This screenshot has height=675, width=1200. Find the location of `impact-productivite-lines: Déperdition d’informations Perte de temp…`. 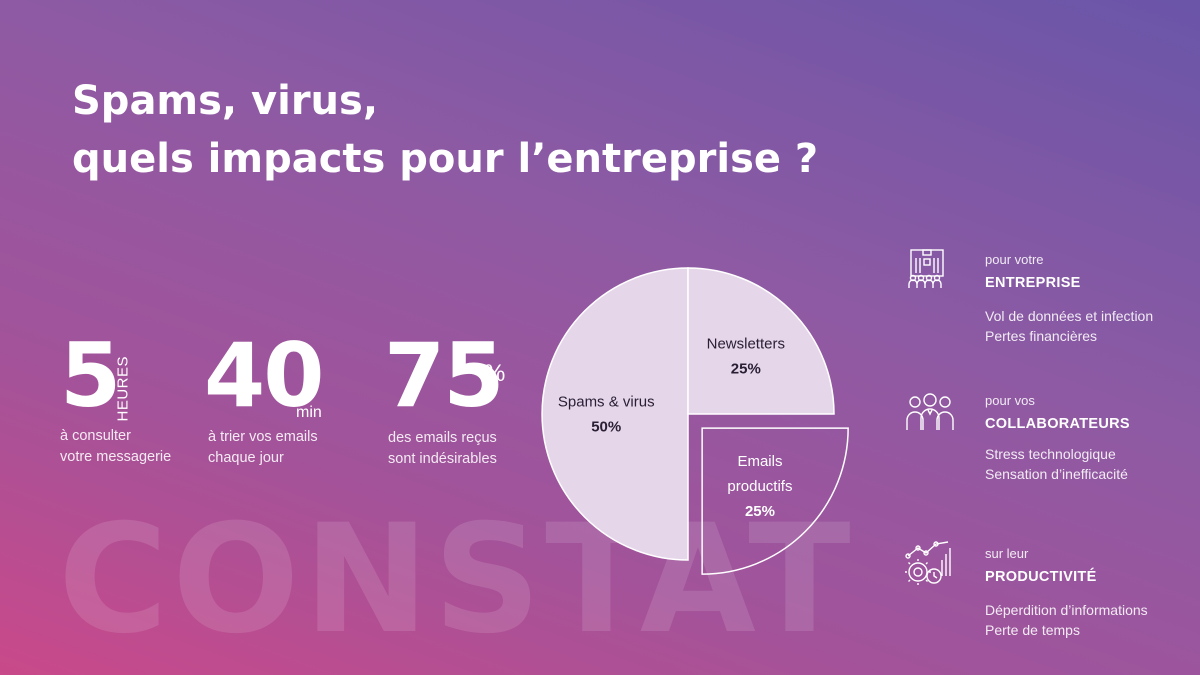

impact-productivite-lines: Déperdition d’informations Perte de temp… is located at coordinates (1066, 620).